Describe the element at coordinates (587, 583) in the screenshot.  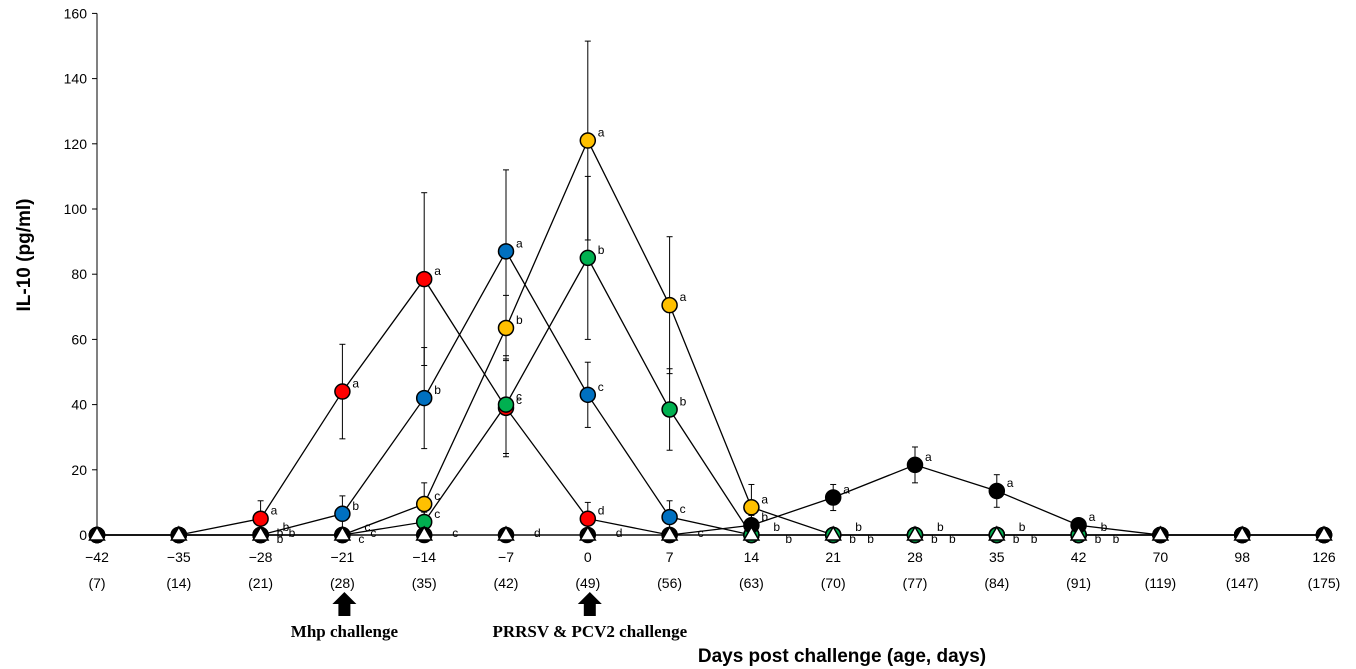
I see `x-age-label: (49)` at that location.